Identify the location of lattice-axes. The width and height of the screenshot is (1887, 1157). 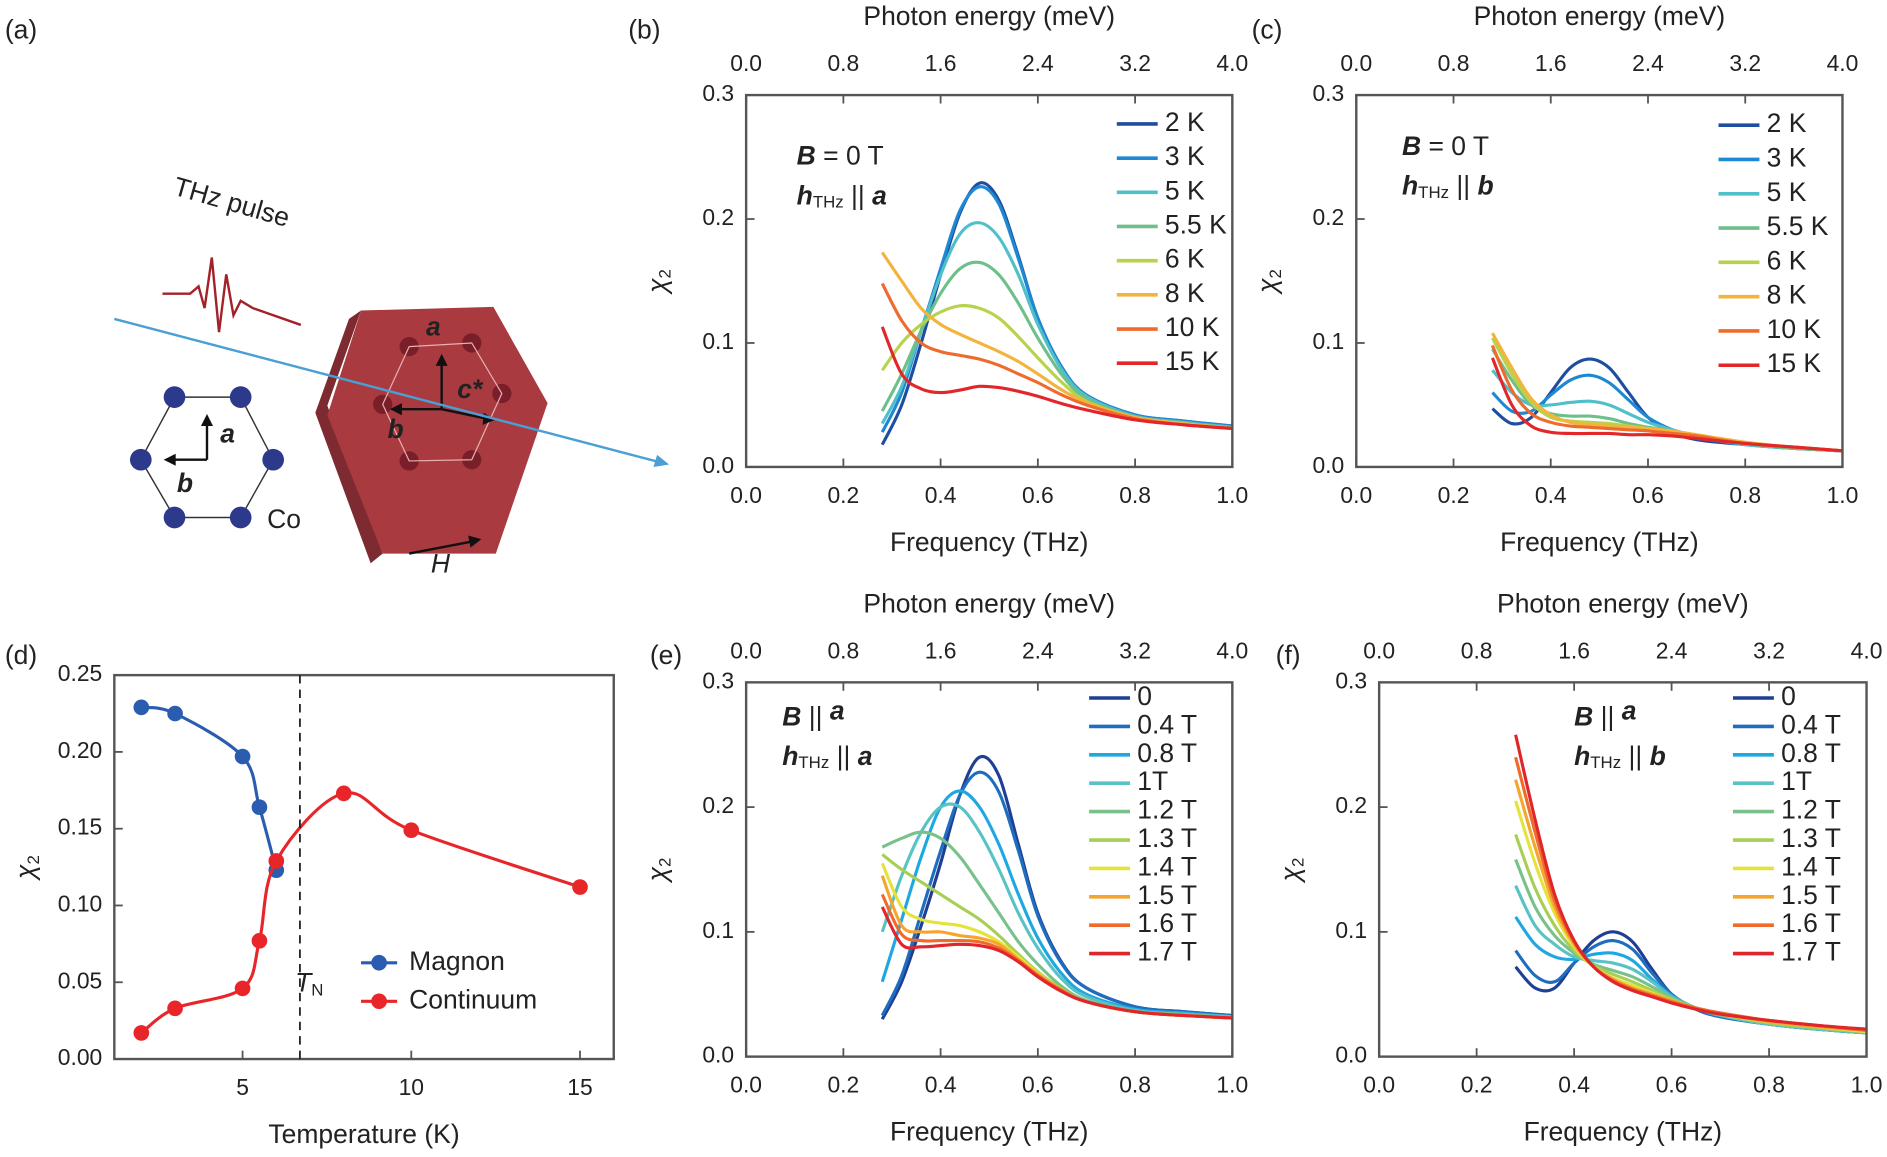
(189, 441).